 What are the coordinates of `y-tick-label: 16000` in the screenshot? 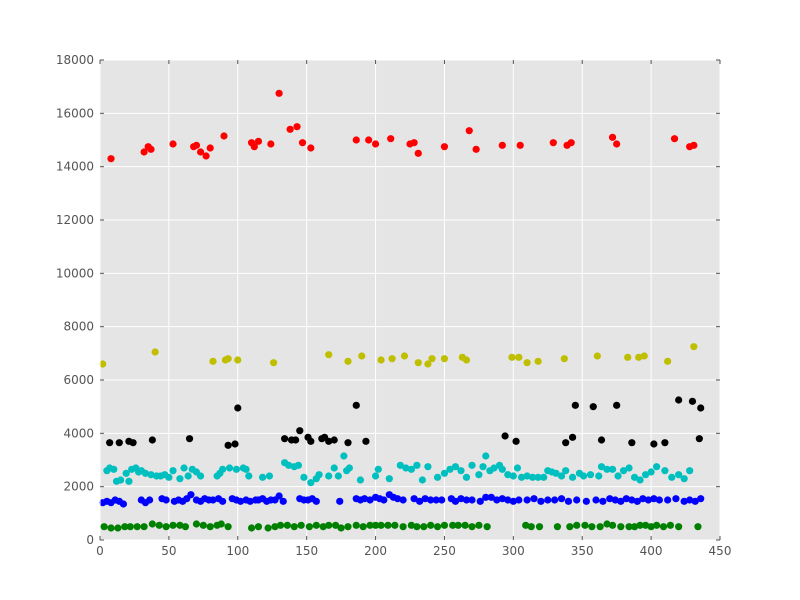 It's located at (75, 113).